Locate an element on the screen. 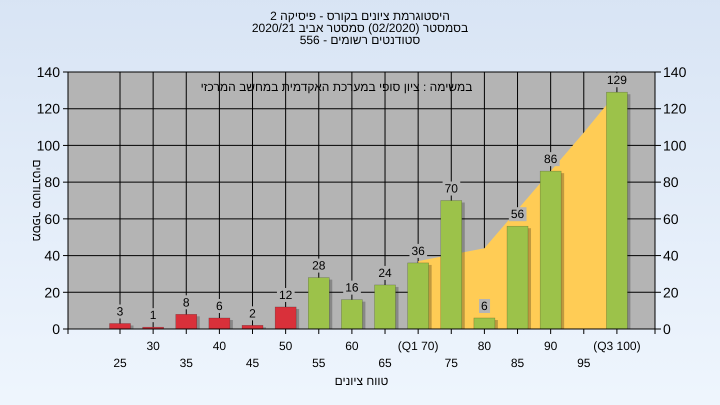 The width and height of the screenshot is (720, 405). x-tick-label: 85 is located at coordinates (517, 363).